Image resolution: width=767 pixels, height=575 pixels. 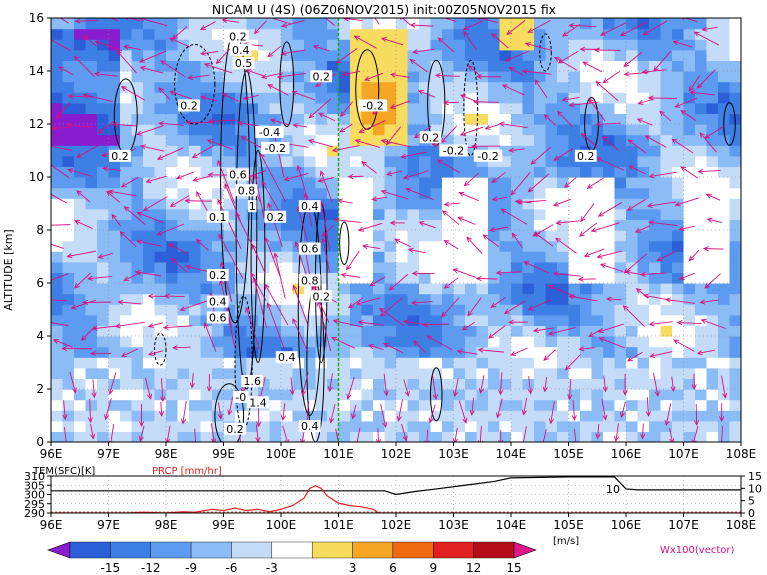 I want to click on contour-label: 0.2, so click(x=322, y=296).